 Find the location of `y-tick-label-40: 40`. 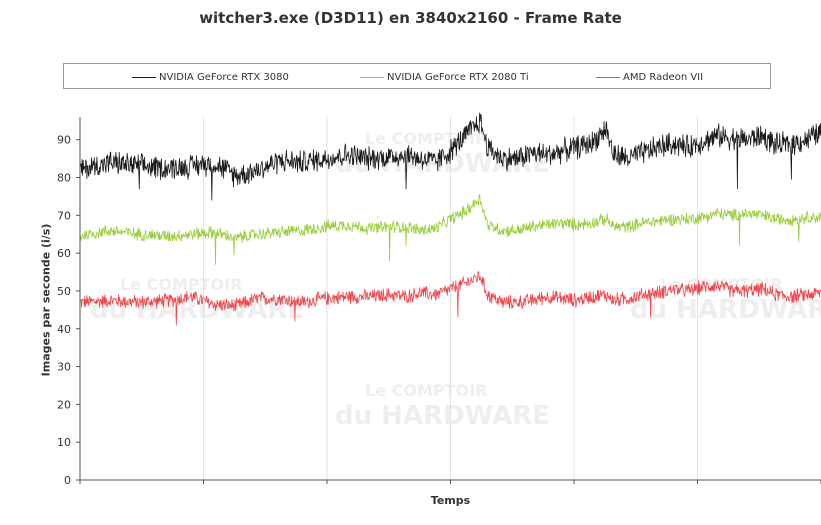

y-tick-label-40: 40 is located at coordinates (64, 329).